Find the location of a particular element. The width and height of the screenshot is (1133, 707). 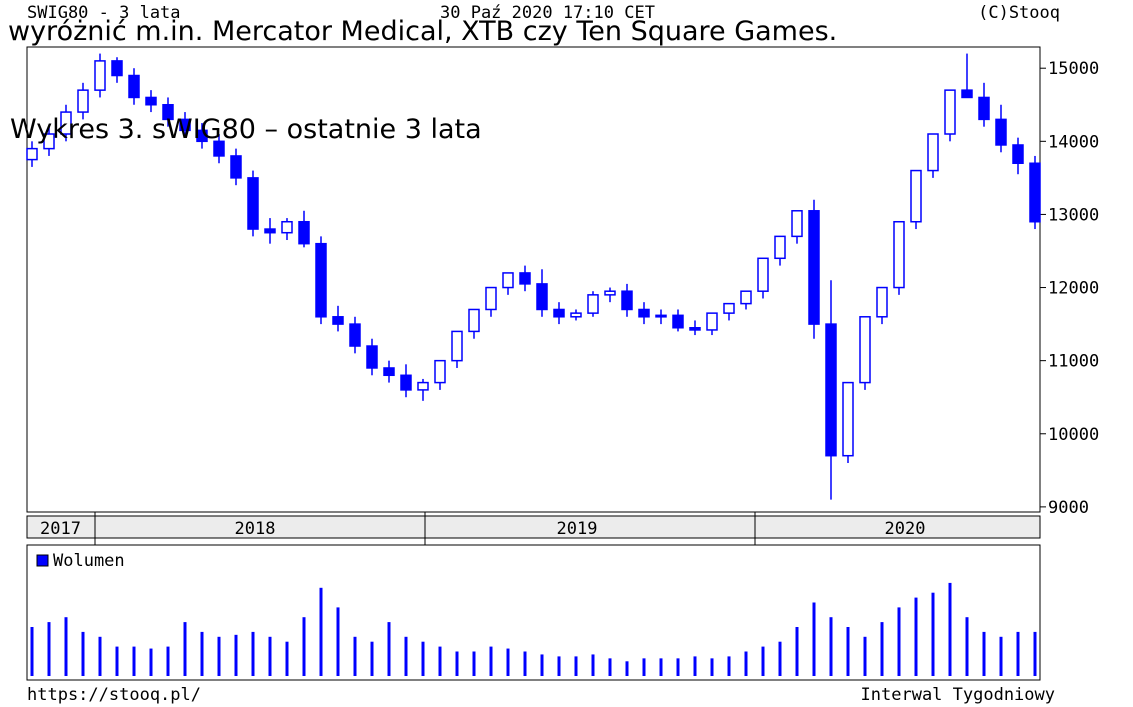

y-tick-label: 15000 is located at coordinates (1073, 69).